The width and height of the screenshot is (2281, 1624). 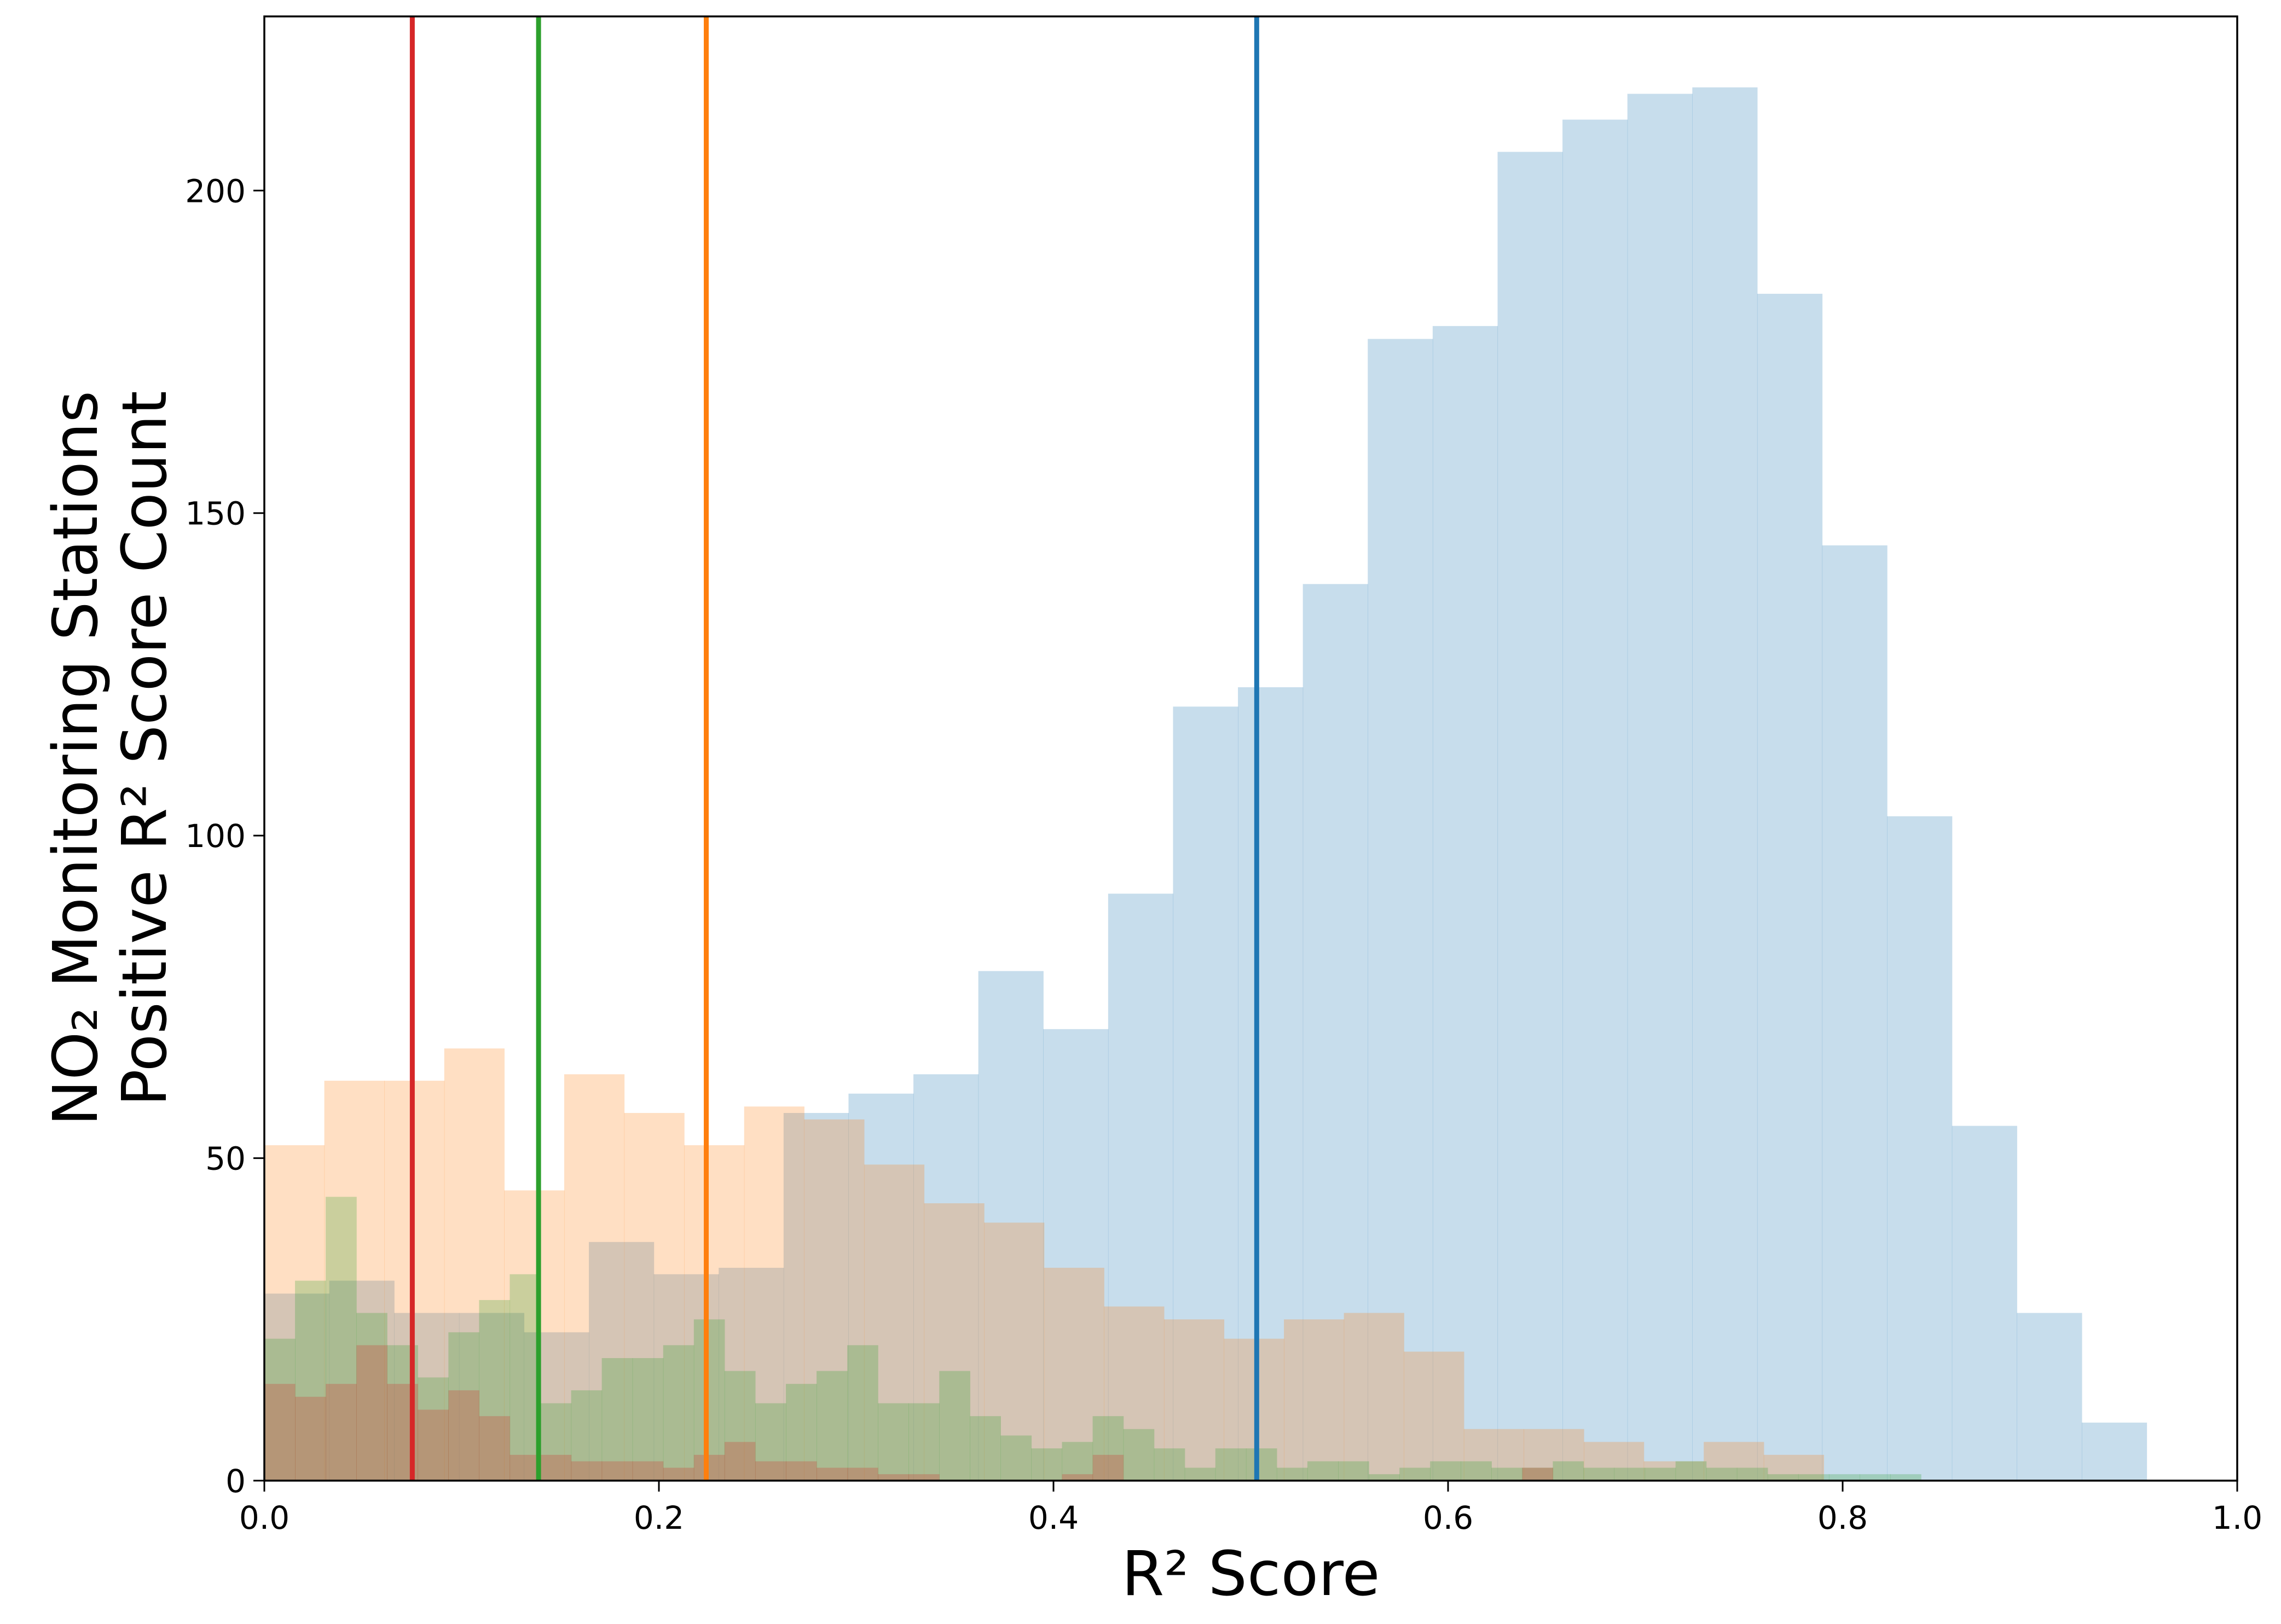 What do you see at coordinates (145, 748) in the screenshot?
I see `y-axis-label-line-2: Positive R² Score Count` at bounding box center [145, 748].